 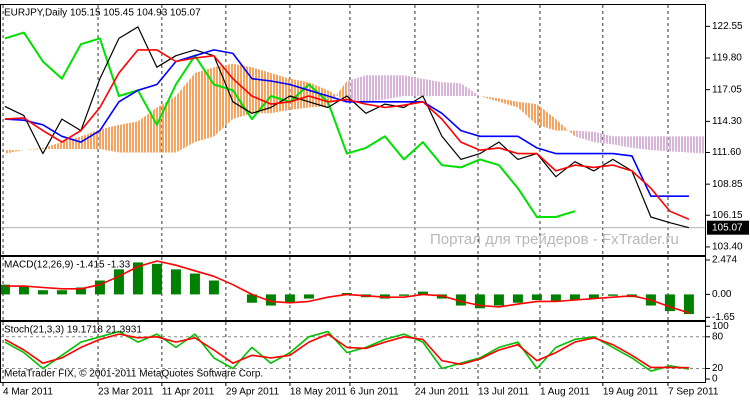 I want to click on current-price-box, so click(x=728, y=227).